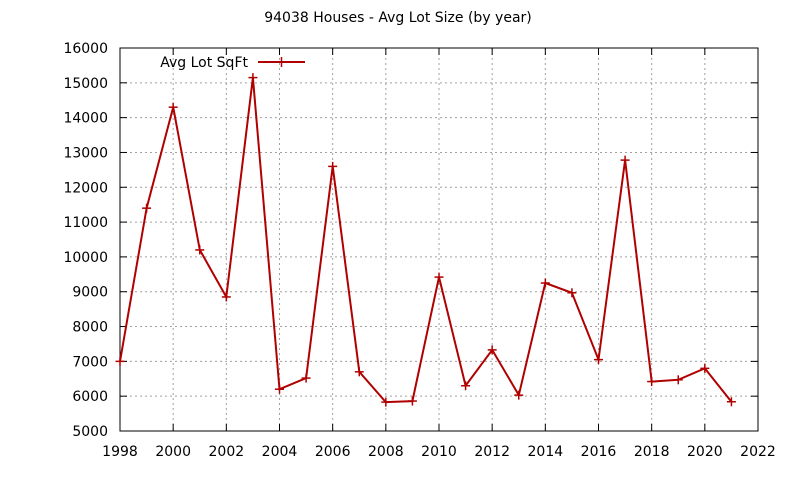  I want to click on y-tick-label: 8000, so click(90, 328).